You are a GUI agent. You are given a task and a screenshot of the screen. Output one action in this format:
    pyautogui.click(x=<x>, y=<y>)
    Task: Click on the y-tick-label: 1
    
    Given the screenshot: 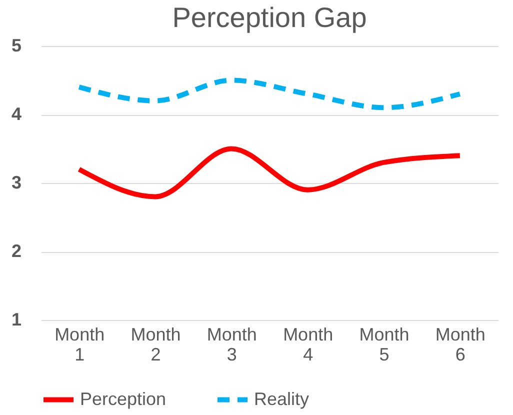 What is the action you would take?
    pyautogui.click(x=16, y=320)
    